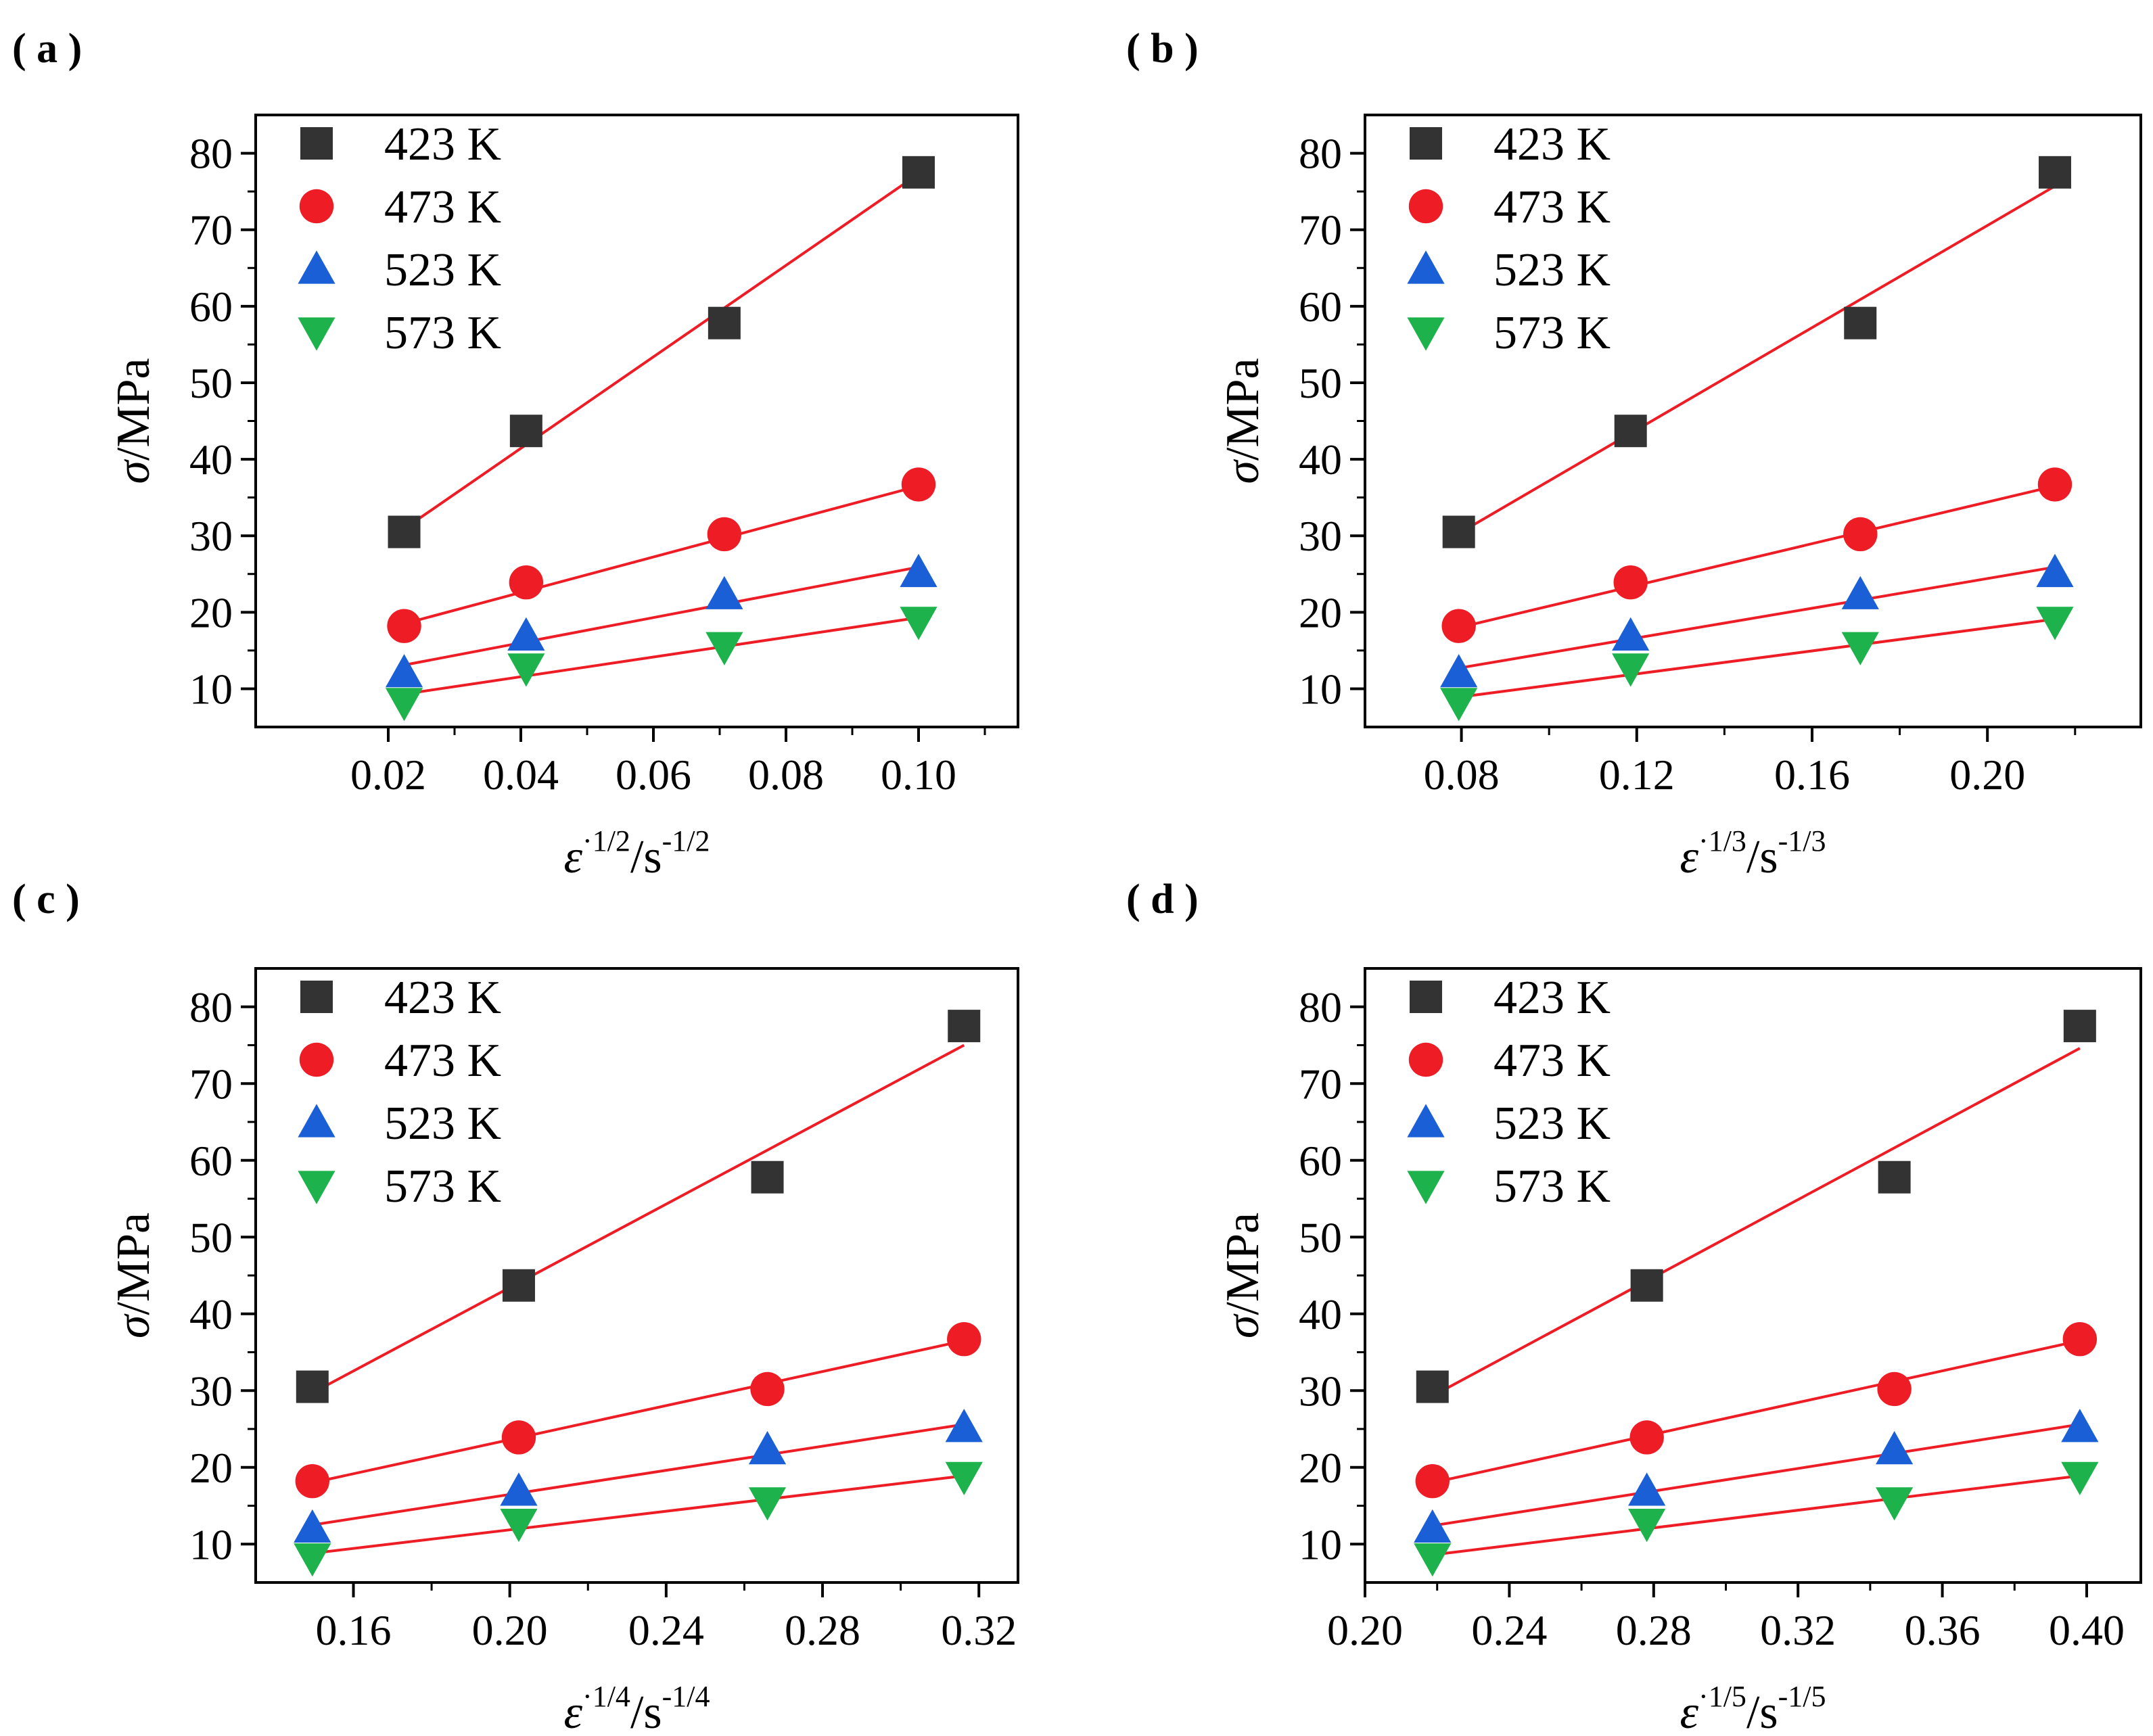  What do you see at coordinates (388, 775) in the screenshot?
I see `x-tick-label: 0.02` at bounding box center [388, 775].